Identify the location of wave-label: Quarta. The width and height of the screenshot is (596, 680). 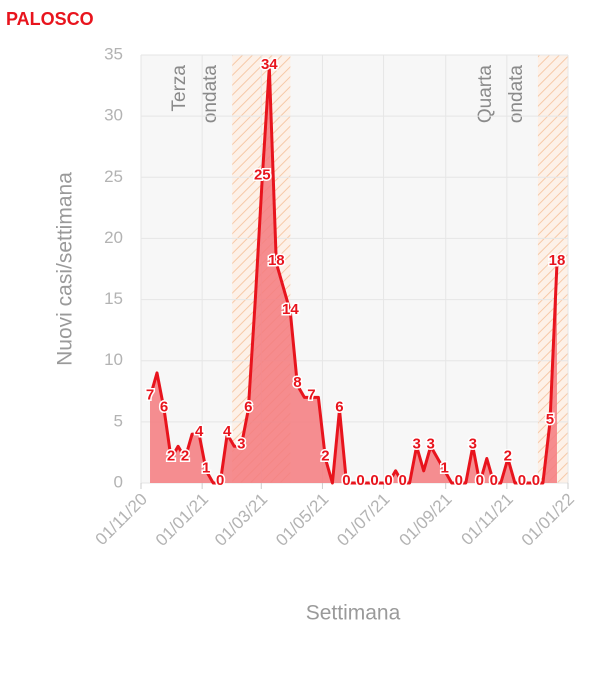
(485, 94).